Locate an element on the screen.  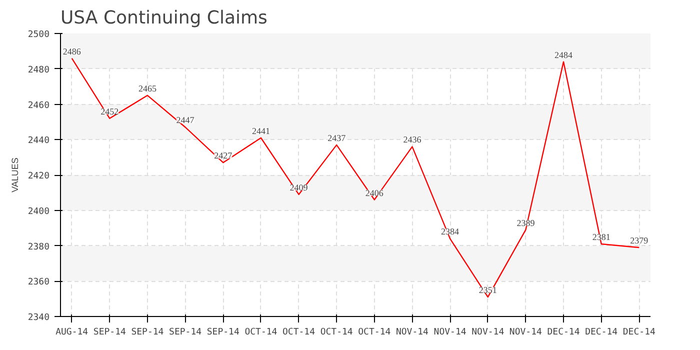
data-label: 2437 is located at coordinates (337, 137).